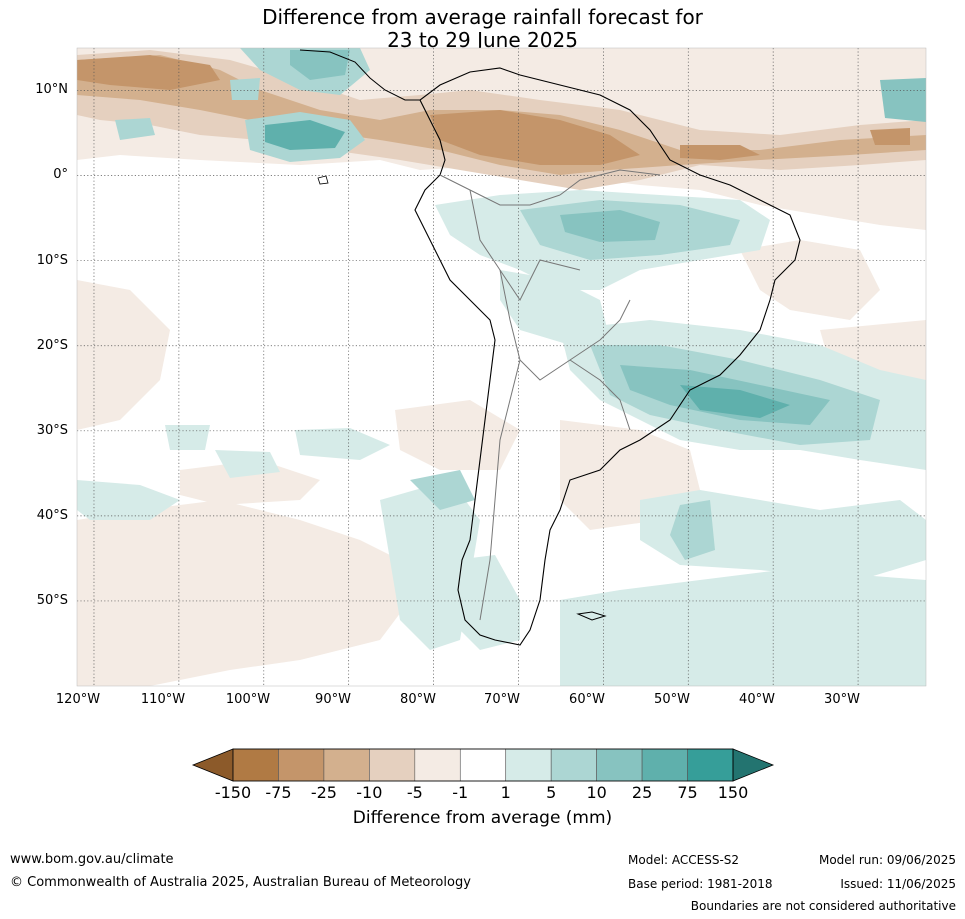 Image resolution: width=965 pixels, height=919 pixels. Describe the element at coordinates (148, 72) in the screenshot. I see `anomaly-brown-west` at that location.